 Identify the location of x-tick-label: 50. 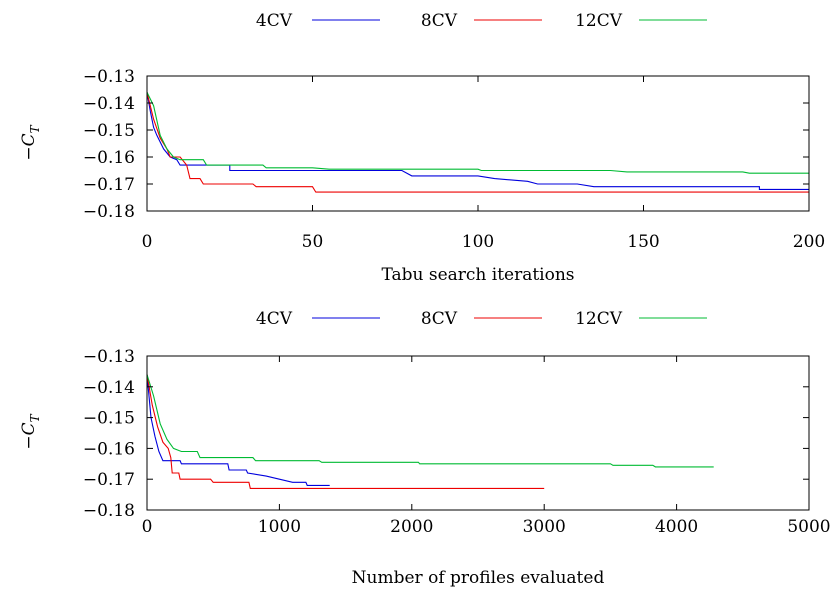
(313, 242).